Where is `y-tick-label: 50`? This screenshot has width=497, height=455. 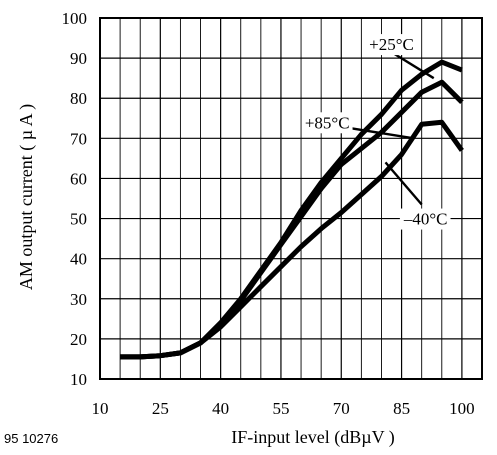 y-tick-label: 50 is located at coordinates (78, 219).